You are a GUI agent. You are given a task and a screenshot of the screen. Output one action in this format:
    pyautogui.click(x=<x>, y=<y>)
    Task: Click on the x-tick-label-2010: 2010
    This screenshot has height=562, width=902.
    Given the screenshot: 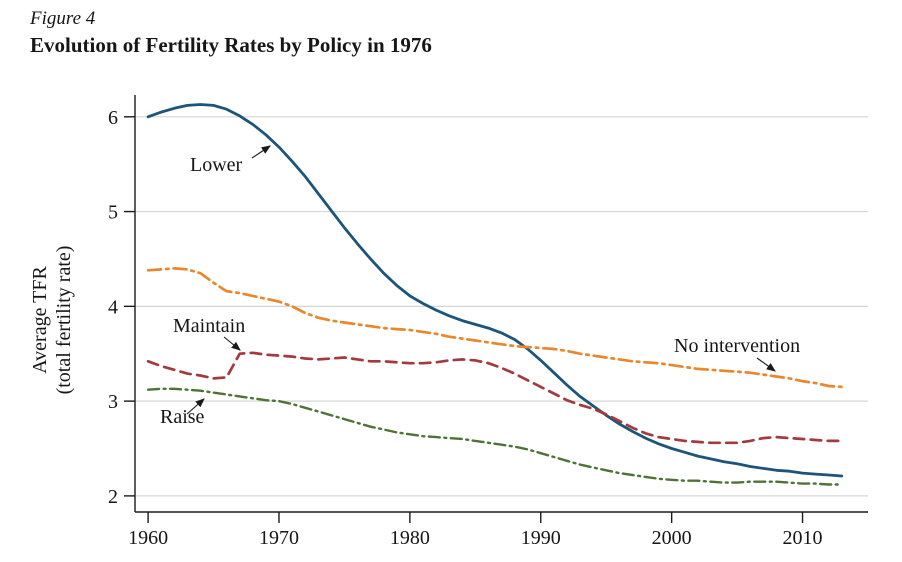 What is the action you would take?
    pyautogui.click(x=803, y=538)
    